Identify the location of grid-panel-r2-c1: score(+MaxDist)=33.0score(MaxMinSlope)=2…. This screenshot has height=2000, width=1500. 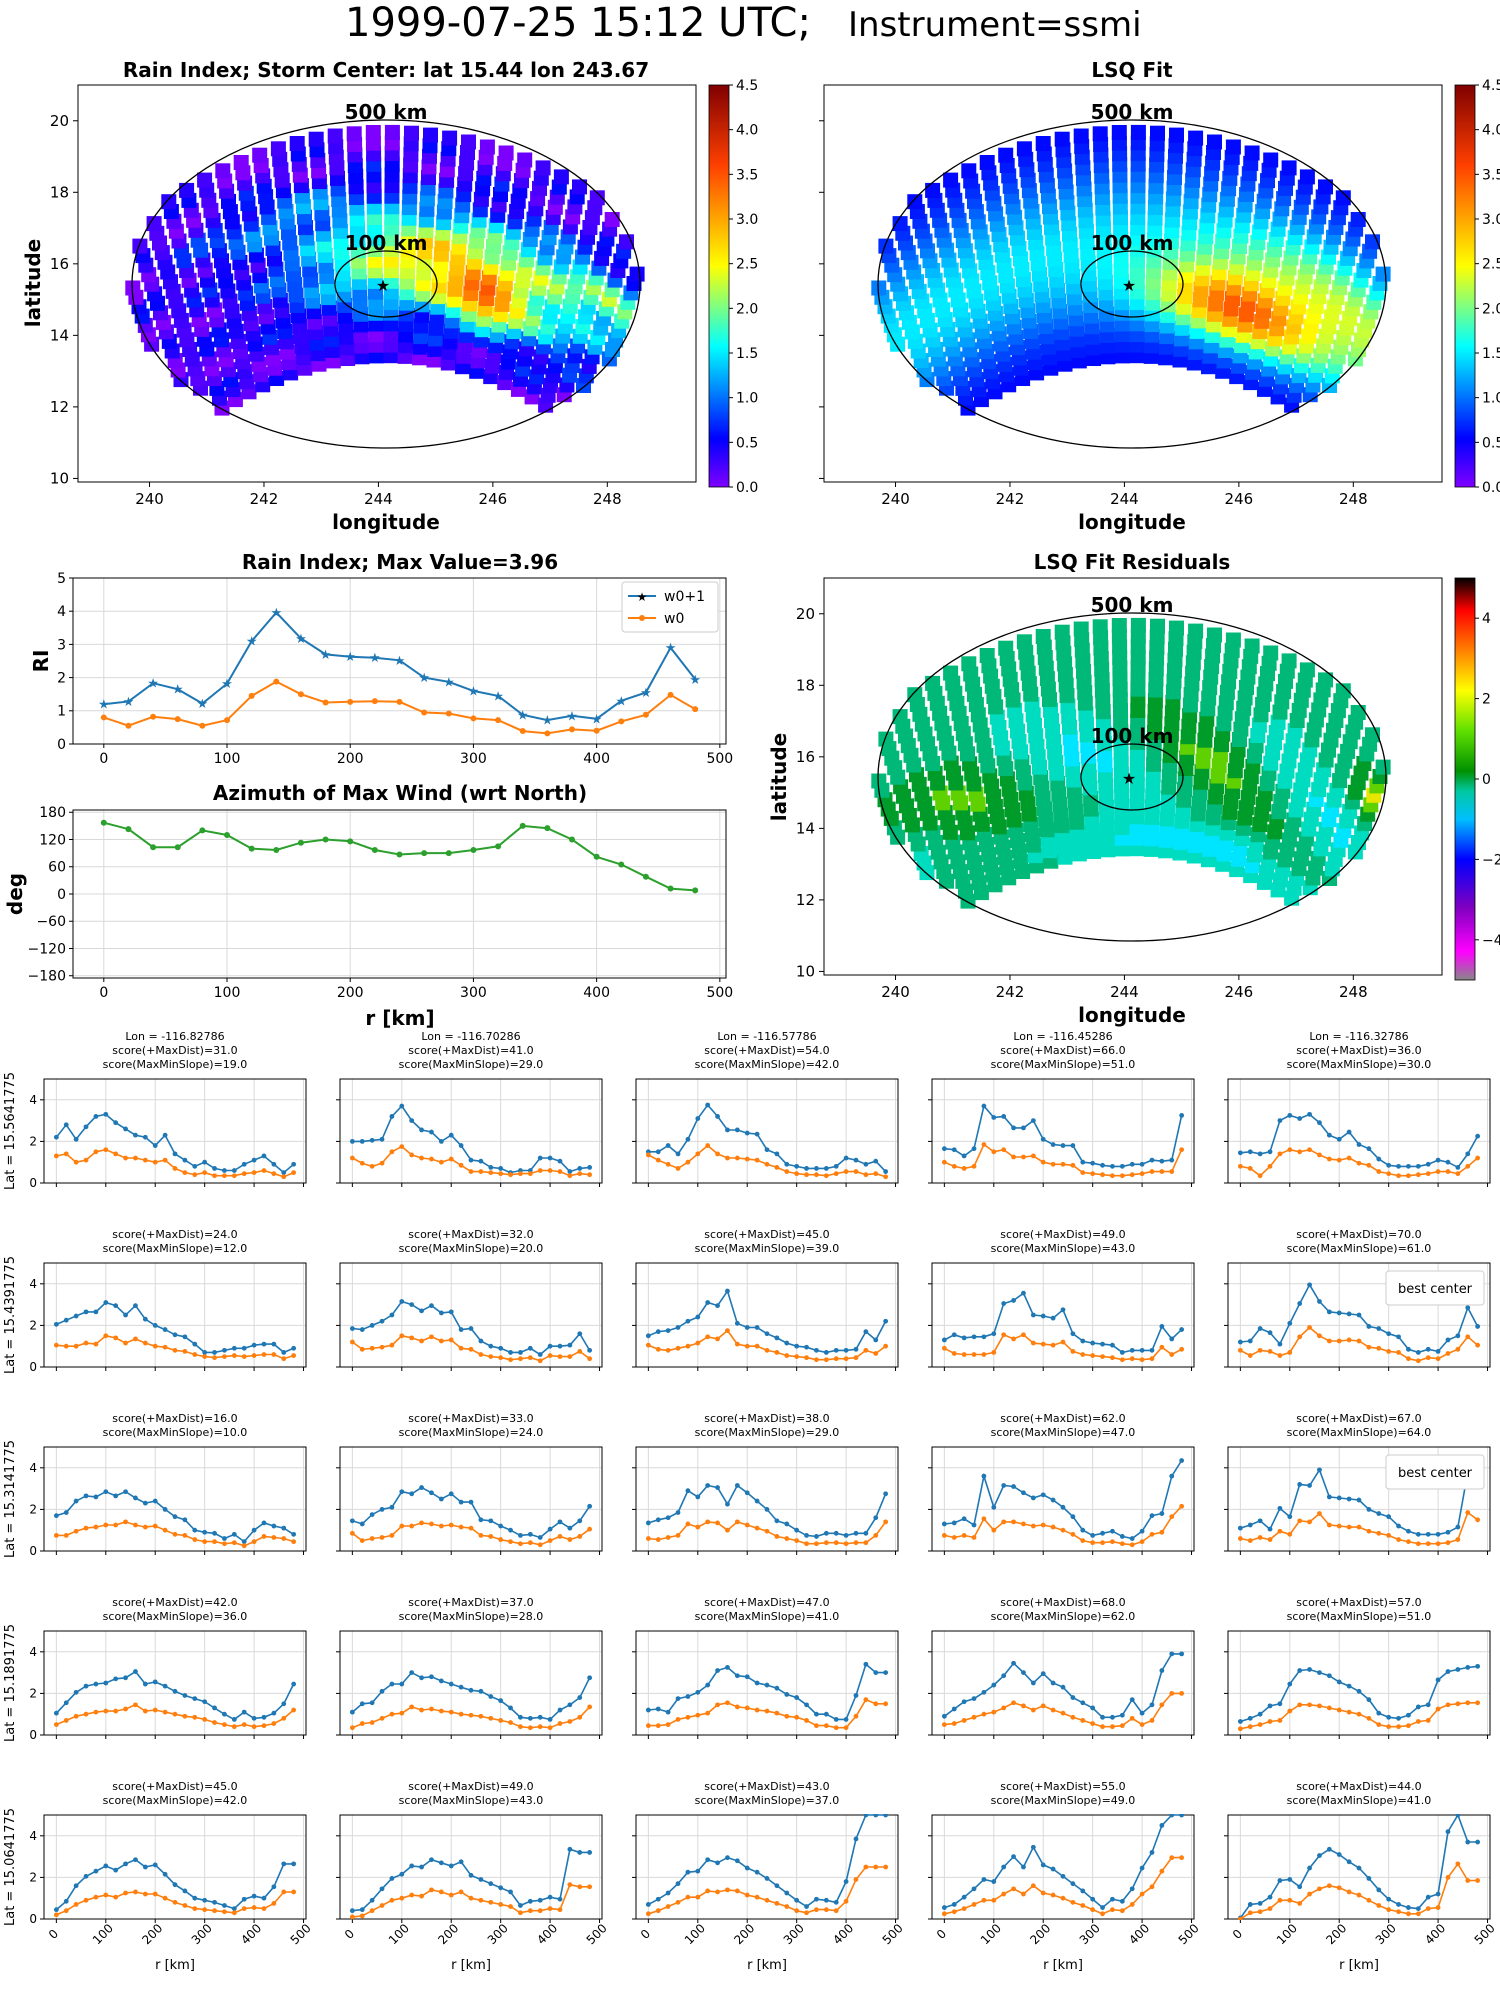
(469, 1483).